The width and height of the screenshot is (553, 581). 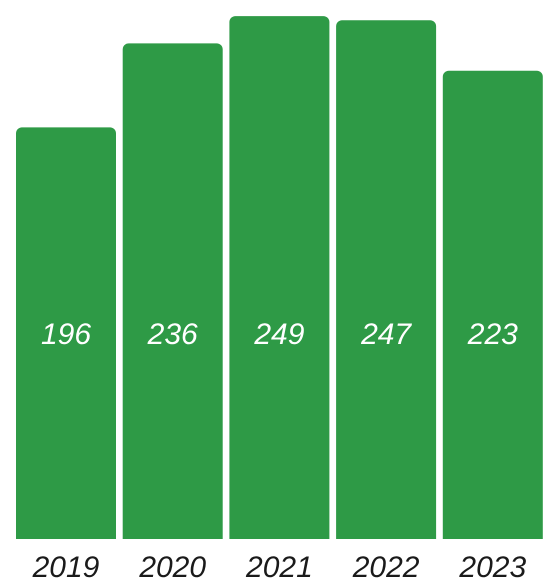 I want to click on bar-2023, so click(x=492, y=307).